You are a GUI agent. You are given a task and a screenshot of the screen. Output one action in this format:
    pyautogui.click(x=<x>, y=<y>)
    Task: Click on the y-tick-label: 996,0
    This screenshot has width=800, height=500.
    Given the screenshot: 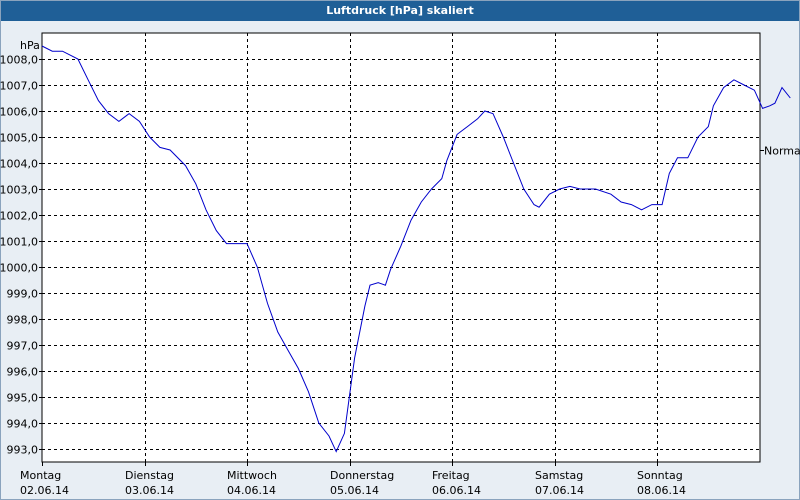 What is the action you would take?
    pyautogui.click(x=23, y=372)
    